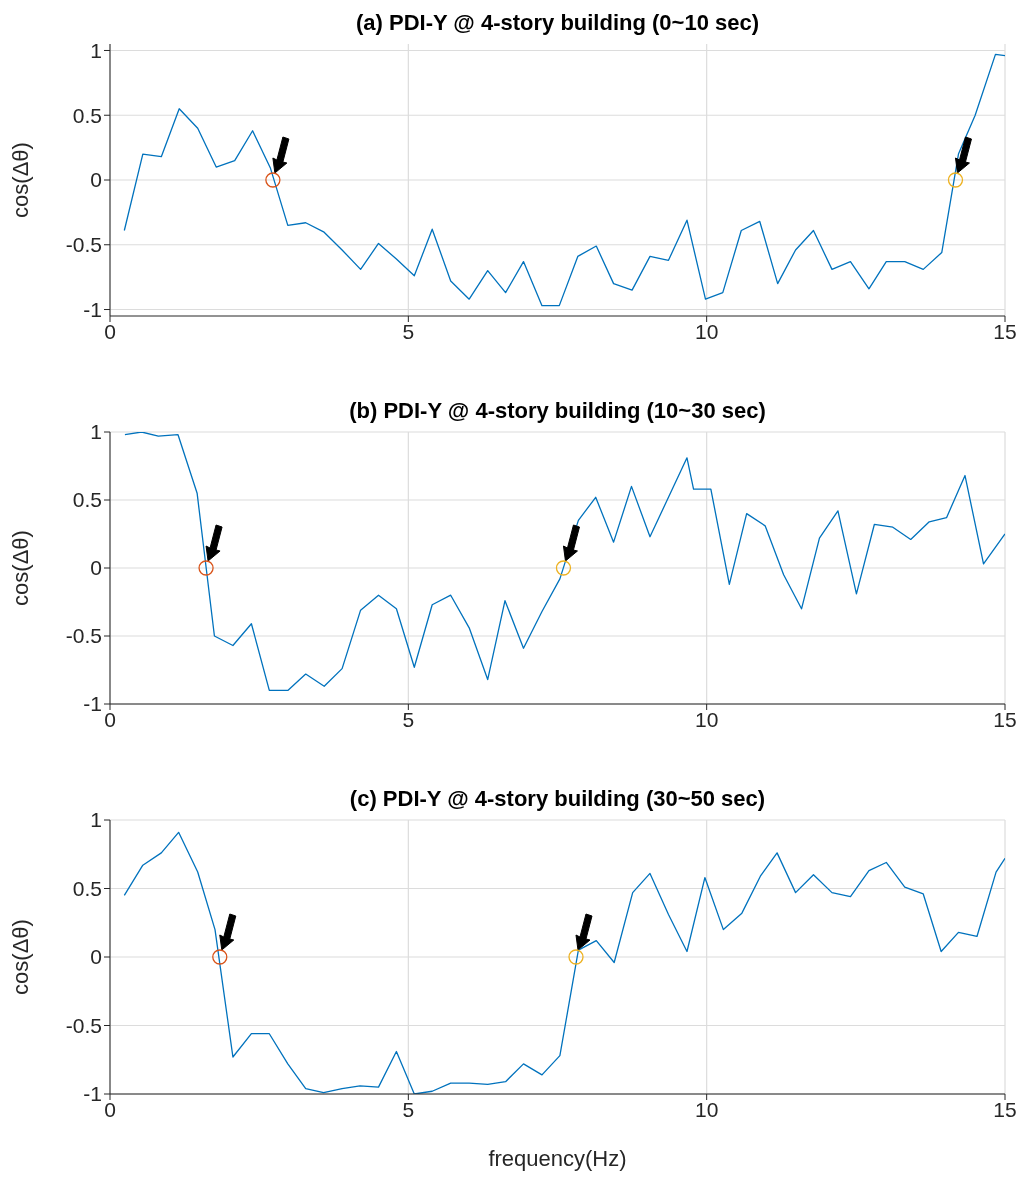 The width and height of the screenshot is (1026, 1184). Describe the element at coordinates (557, 23) in the screenshot. I see `chart-title: (a) PDI-Y @ 4-story building (0~10 sec)` at that location.